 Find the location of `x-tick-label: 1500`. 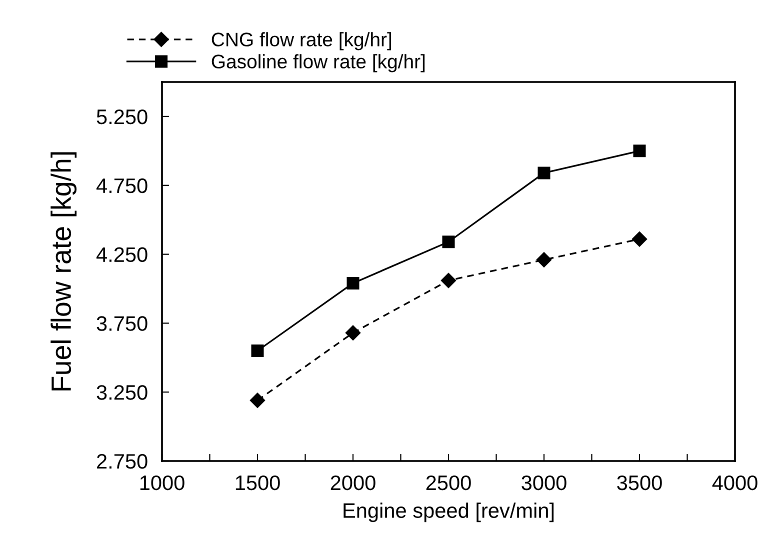

x-tick-label: 1500 is located at coordinates (258, 482).